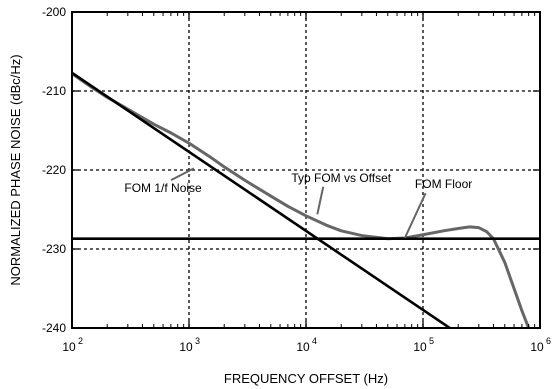 The image size is (552, 389). Describe the element at coordinates (54, 12) in the screenshot. I see `y-tick-label: -200` at that location.